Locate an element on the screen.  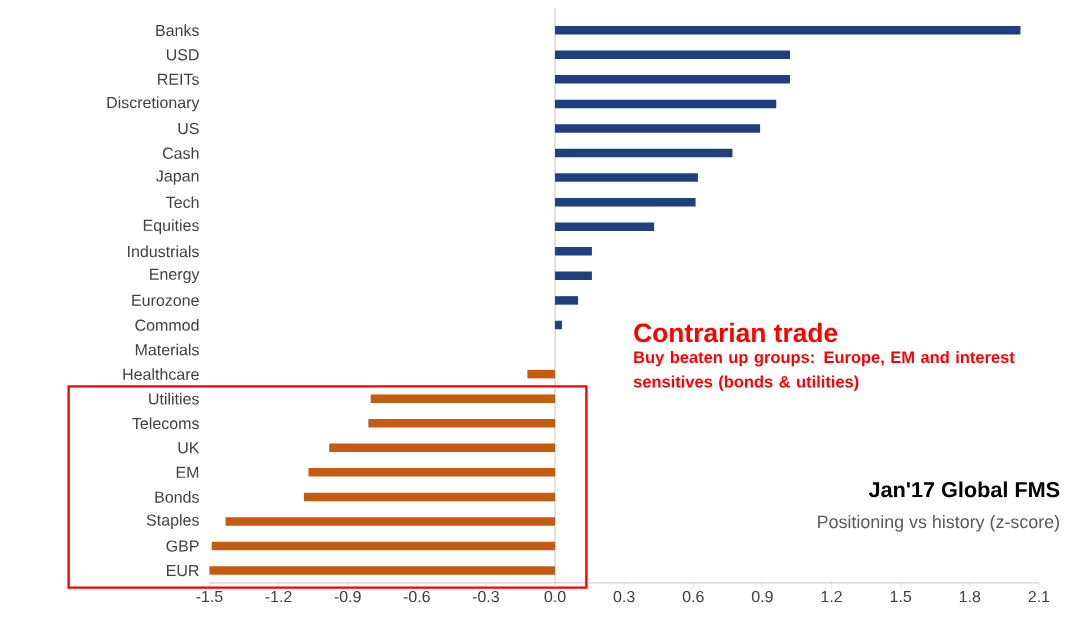
y-tick-label: Telecoms is located at coordinates (165, 423).